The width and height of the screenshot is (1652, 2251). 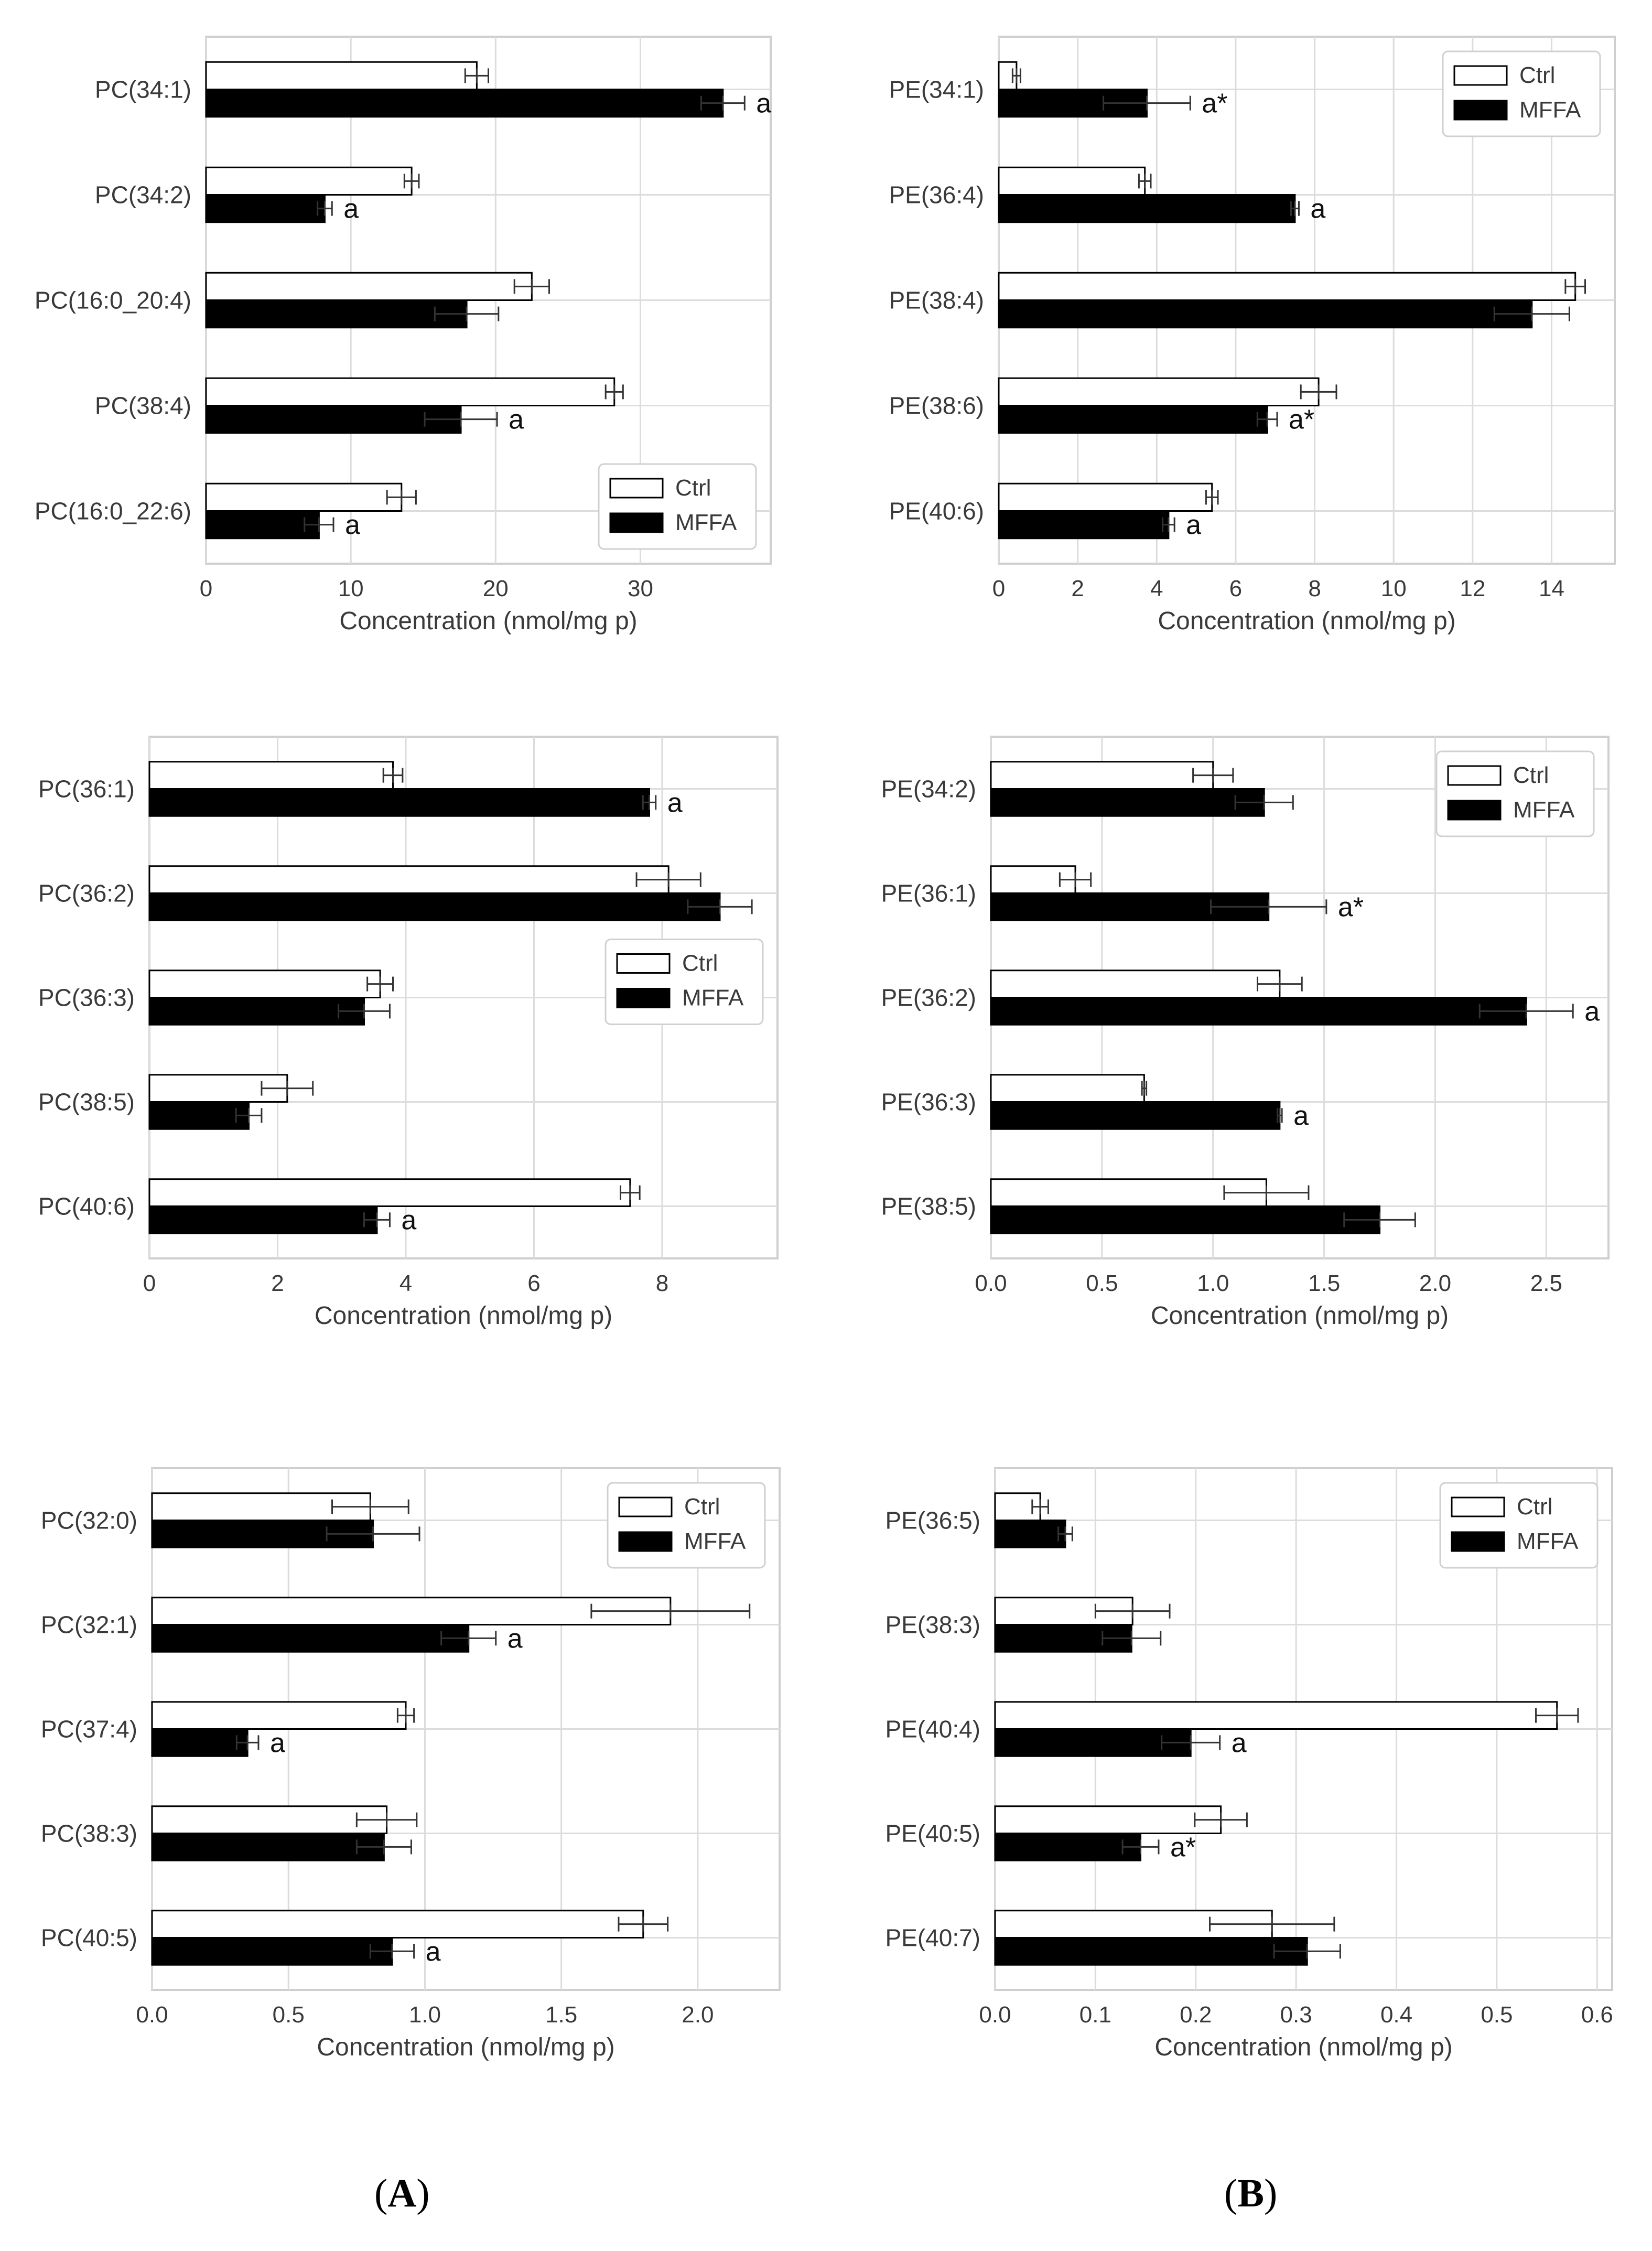 What do you see at coordinates (1296, 2015) in the screenshot?
I see `x-tick-label: 0.3` at bounding box center [1296, 2015].